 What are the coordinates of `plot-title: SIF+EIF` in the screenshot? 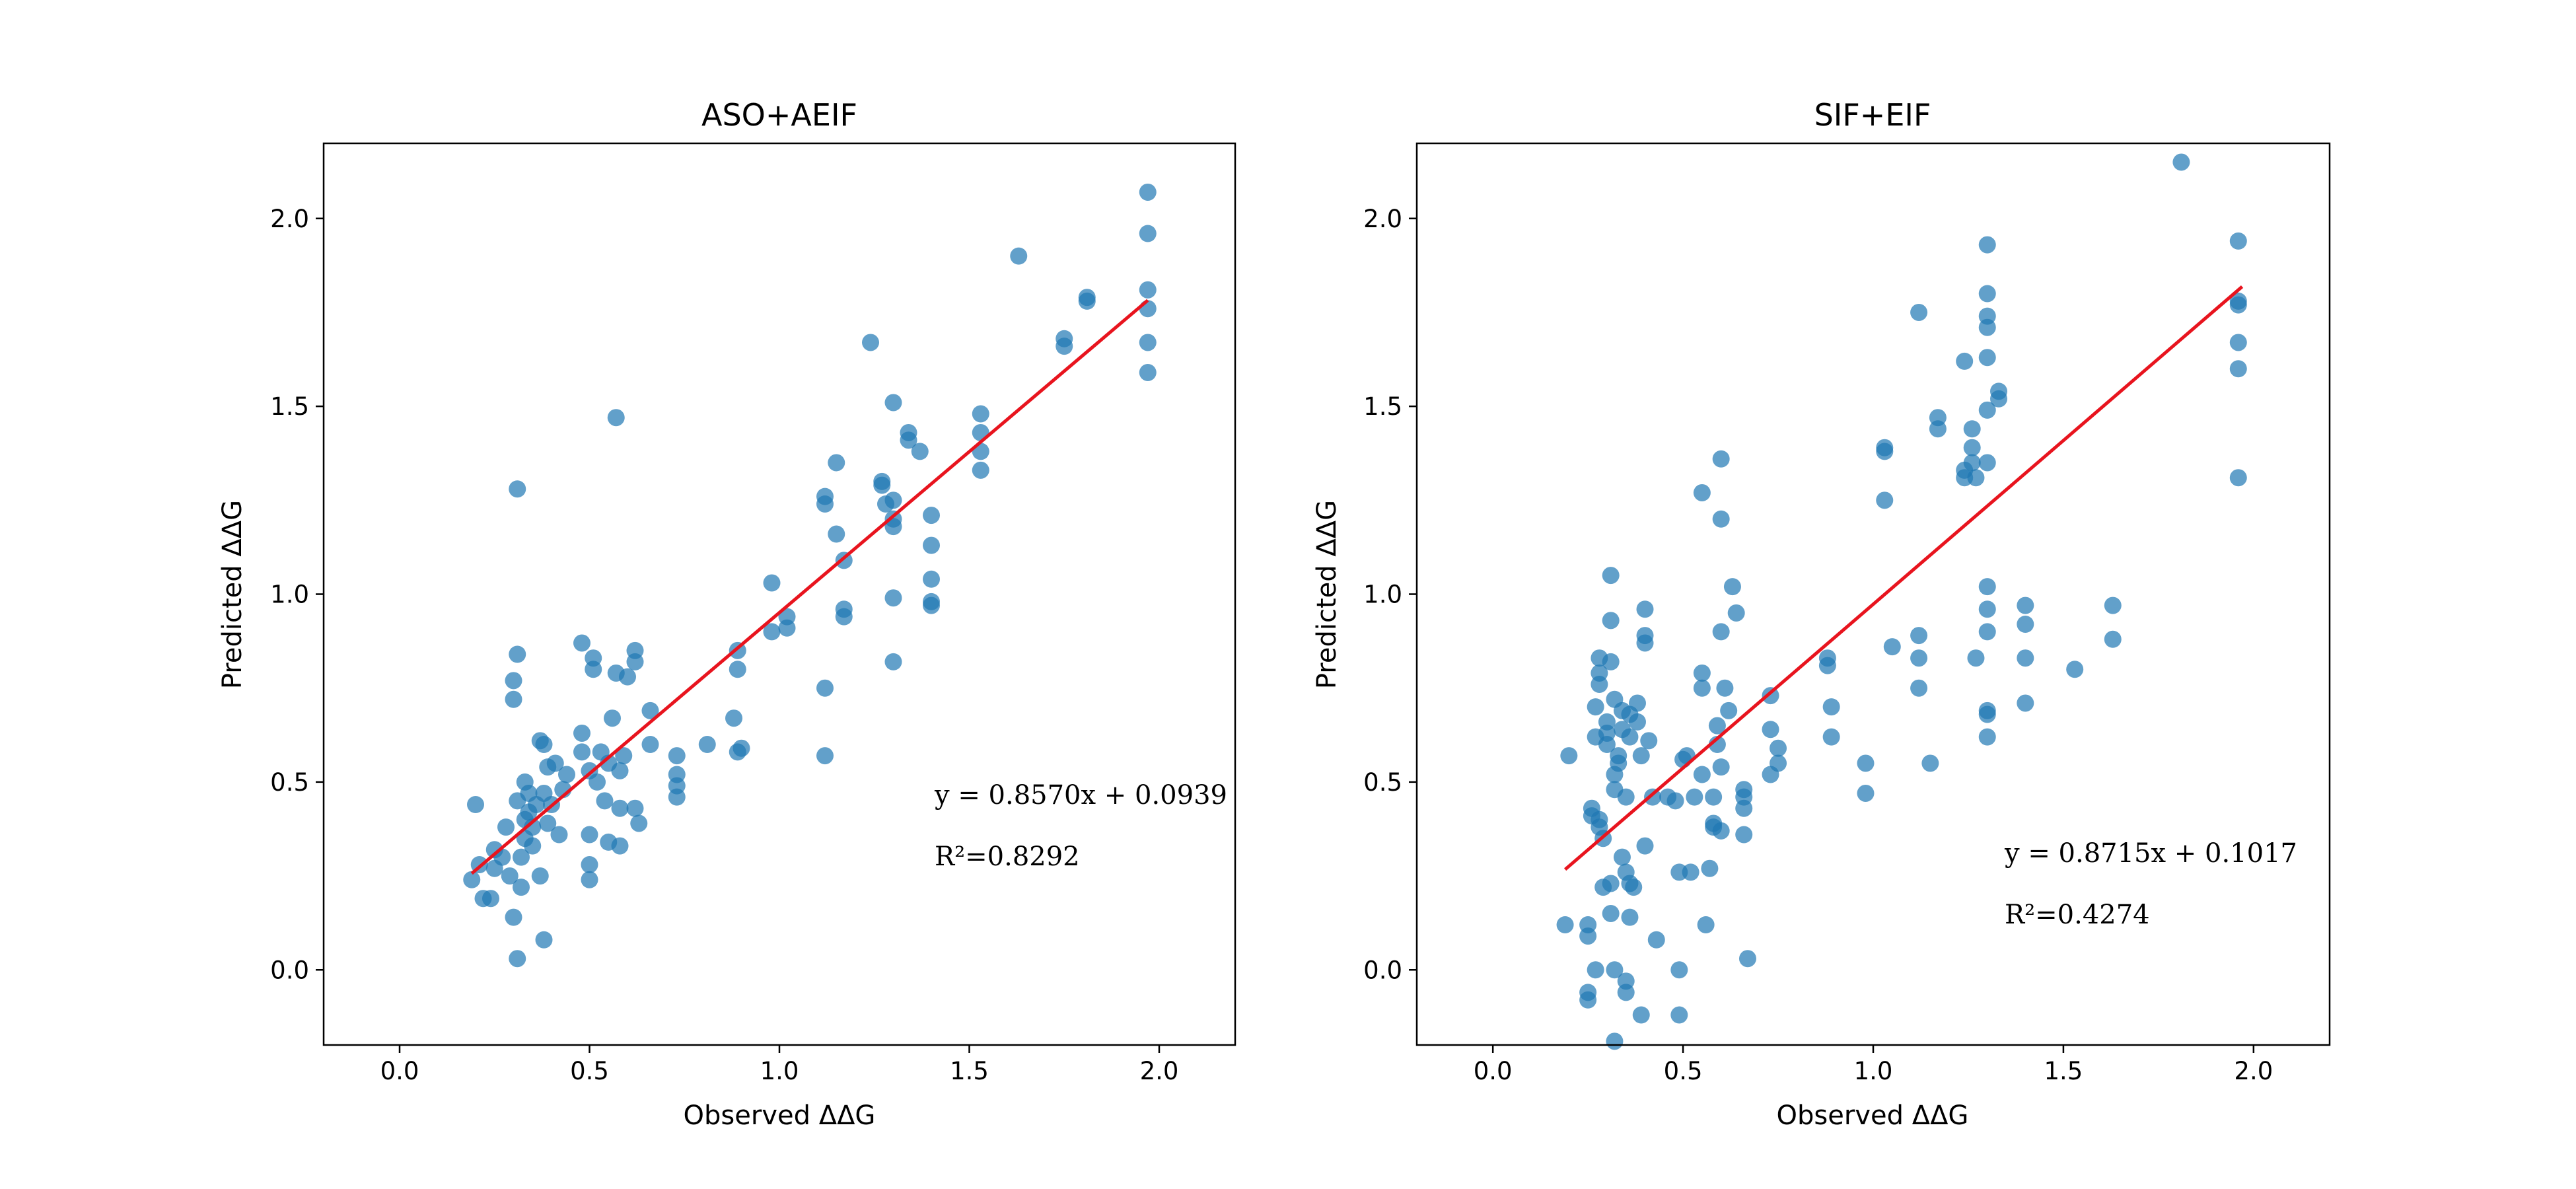 It's located at (1872, 115).